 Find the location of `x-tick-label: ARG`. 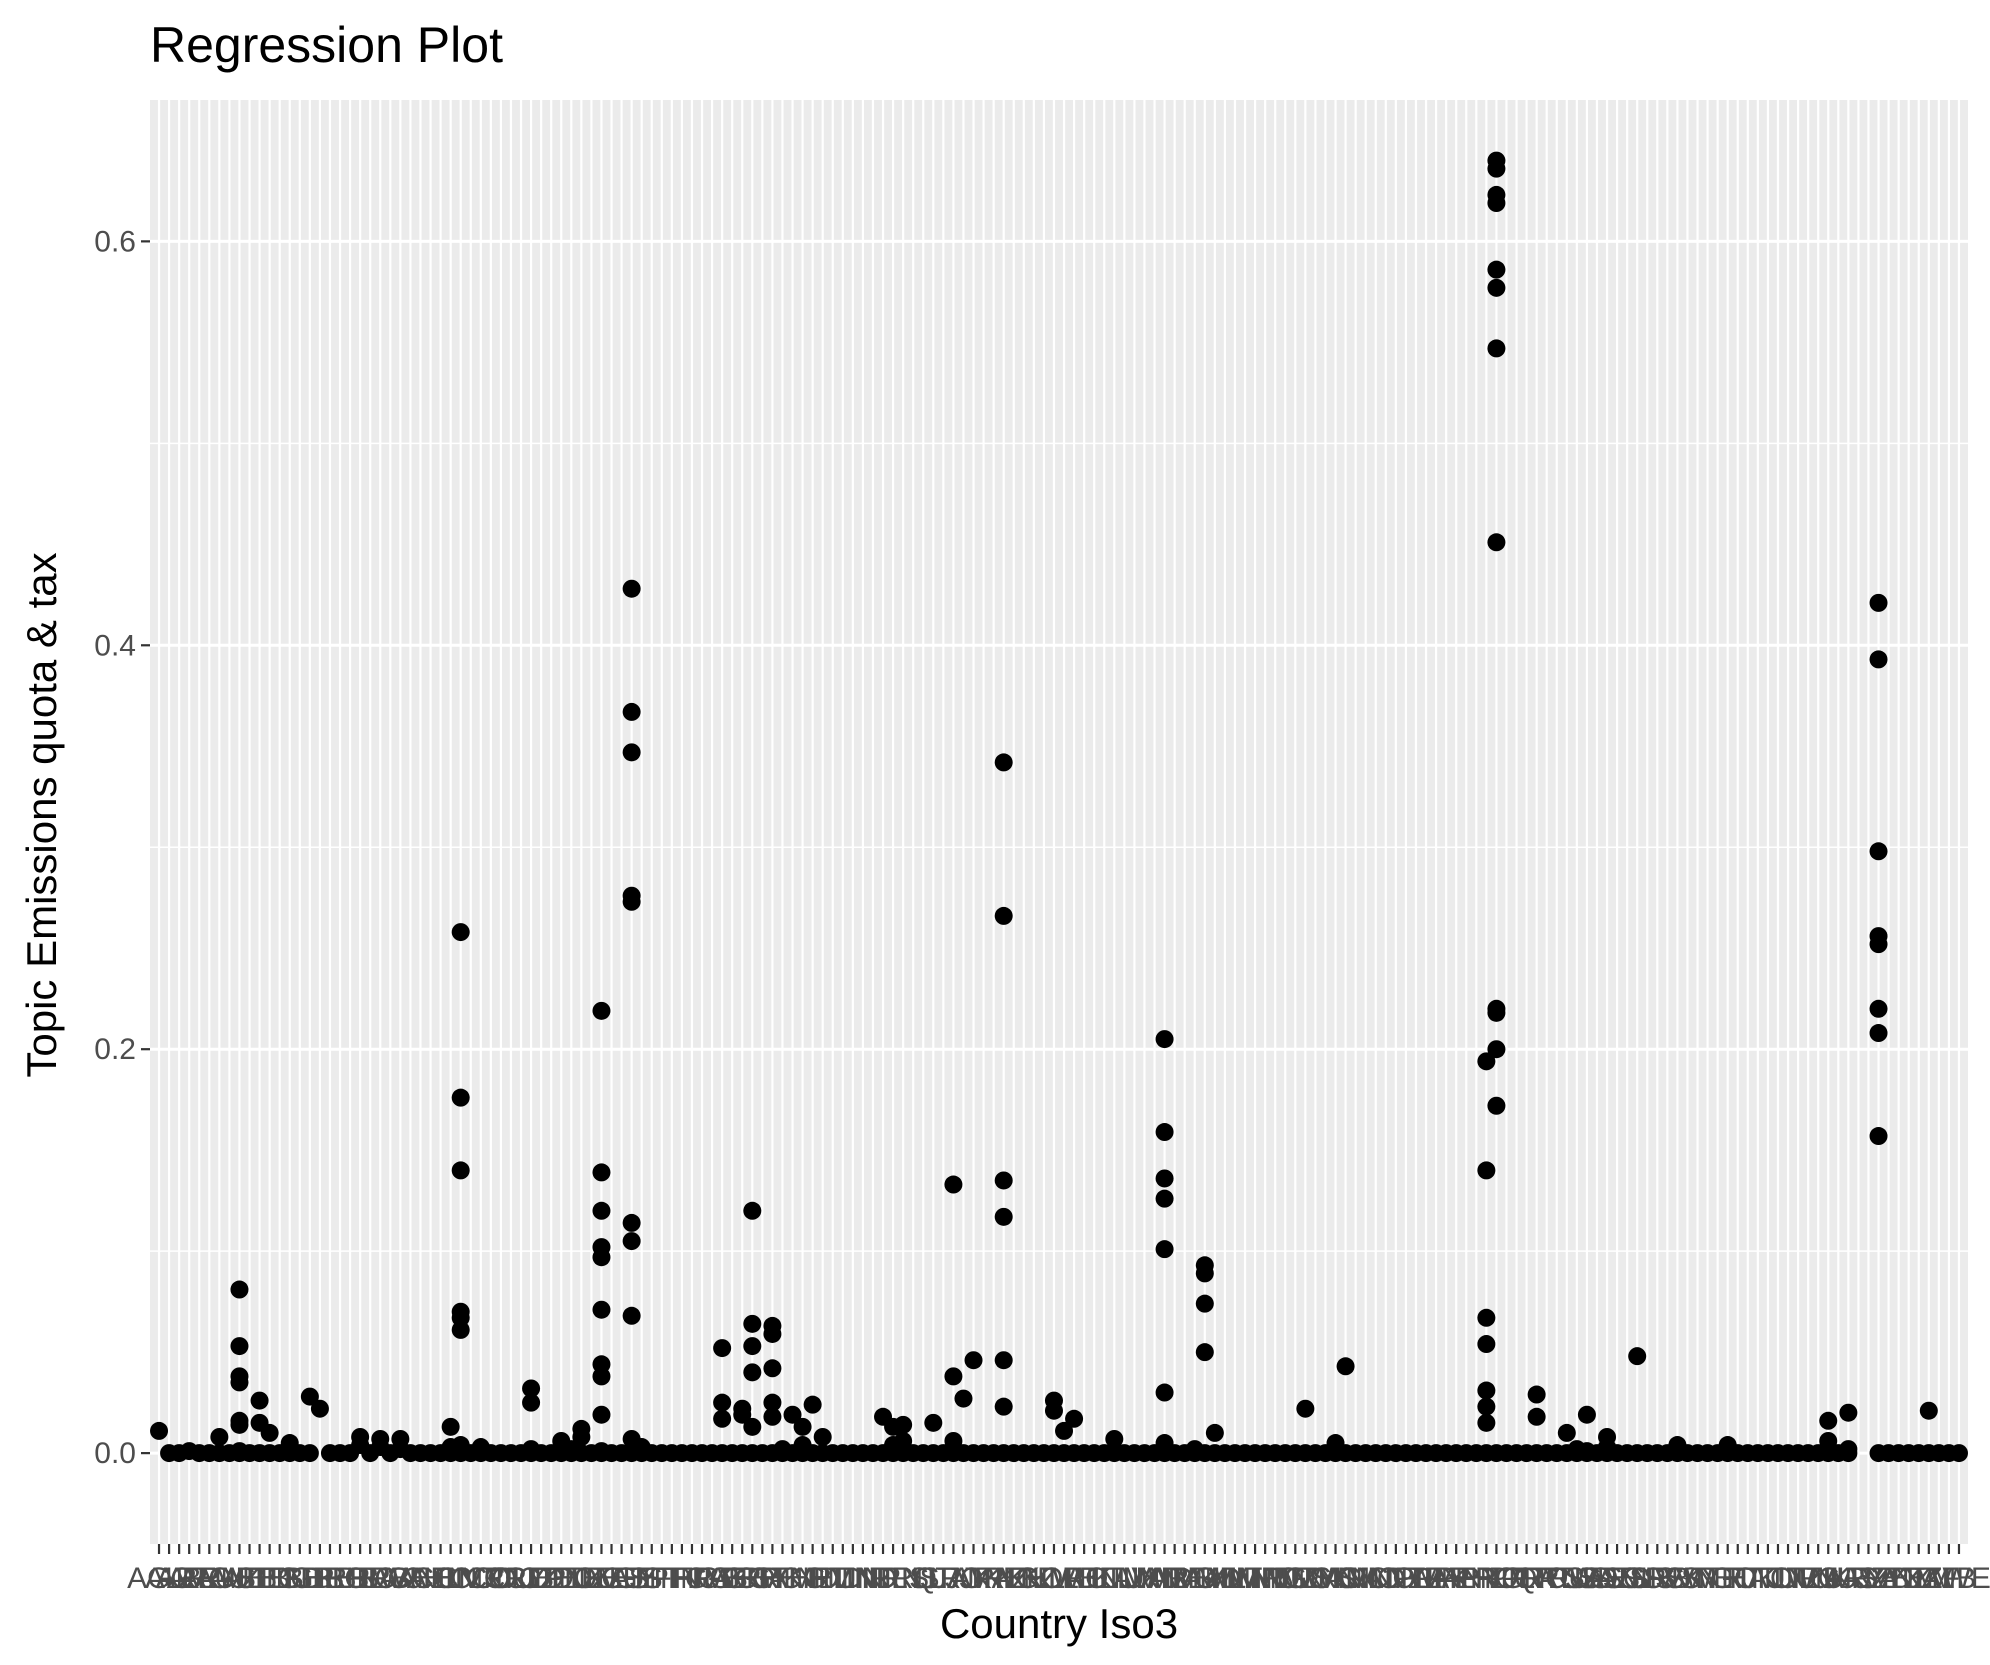

x-tick-label: ARG is located at coordinates (199, 1578).